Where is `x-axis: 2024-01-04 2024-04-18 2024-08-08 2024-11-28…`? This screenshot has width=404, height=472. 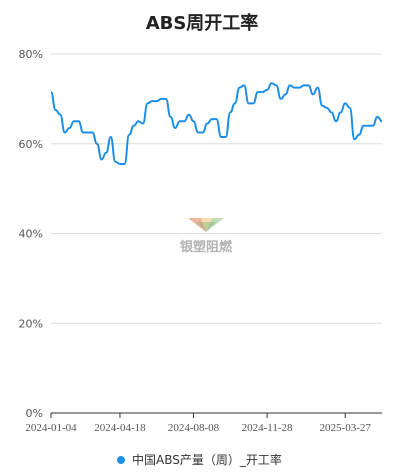
x-axis: 2024-01-04 2024-04-18 2024-08-08 2024-11-28… is located at coordinates (203, 423).